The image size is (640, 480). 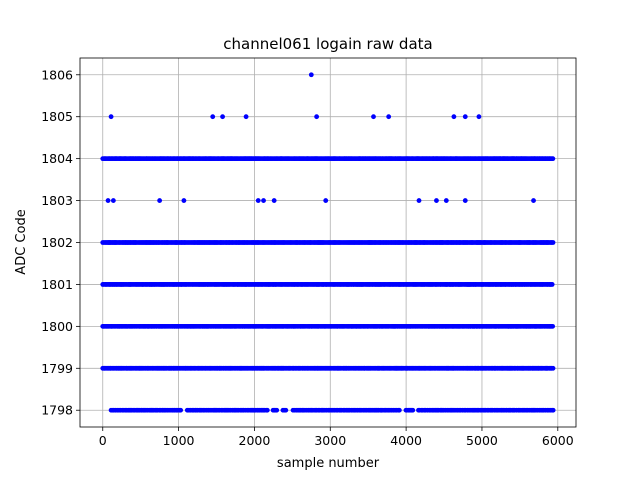 I want to click on x-axis-label: sample number, so click(x=328, y=463).